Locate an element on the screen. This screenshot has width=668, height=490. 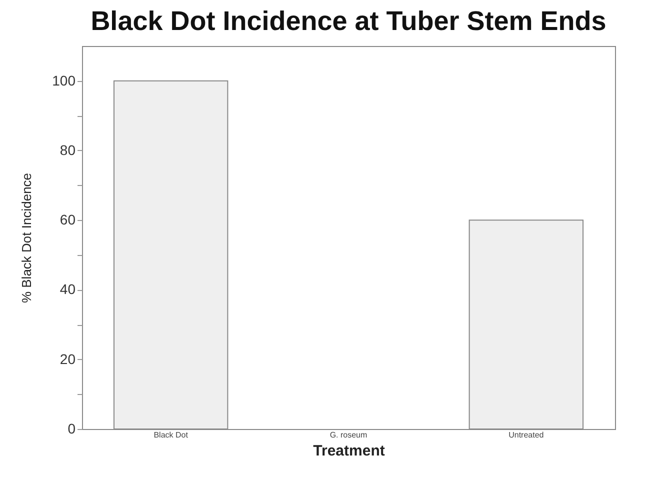
y-tick-label: 20 is located at coordinates (68, 358).